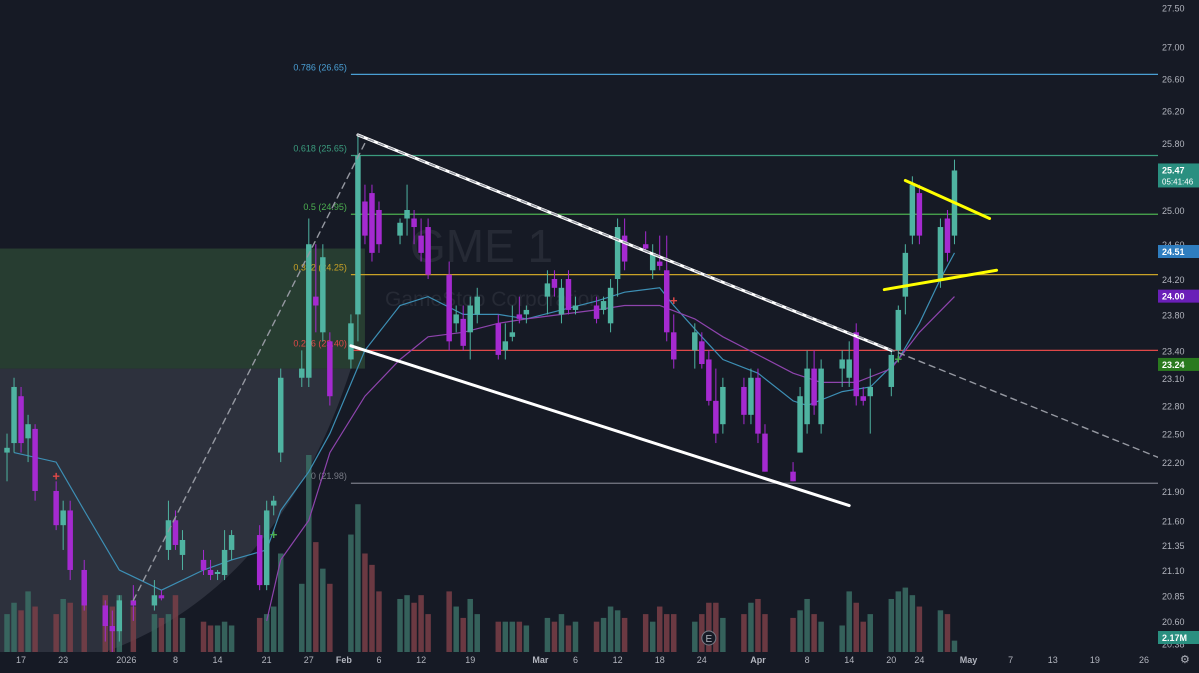 The width and height of the screenshot is (1199, 673). I want to click on trendline-pennant-lower, so click(940, 280).